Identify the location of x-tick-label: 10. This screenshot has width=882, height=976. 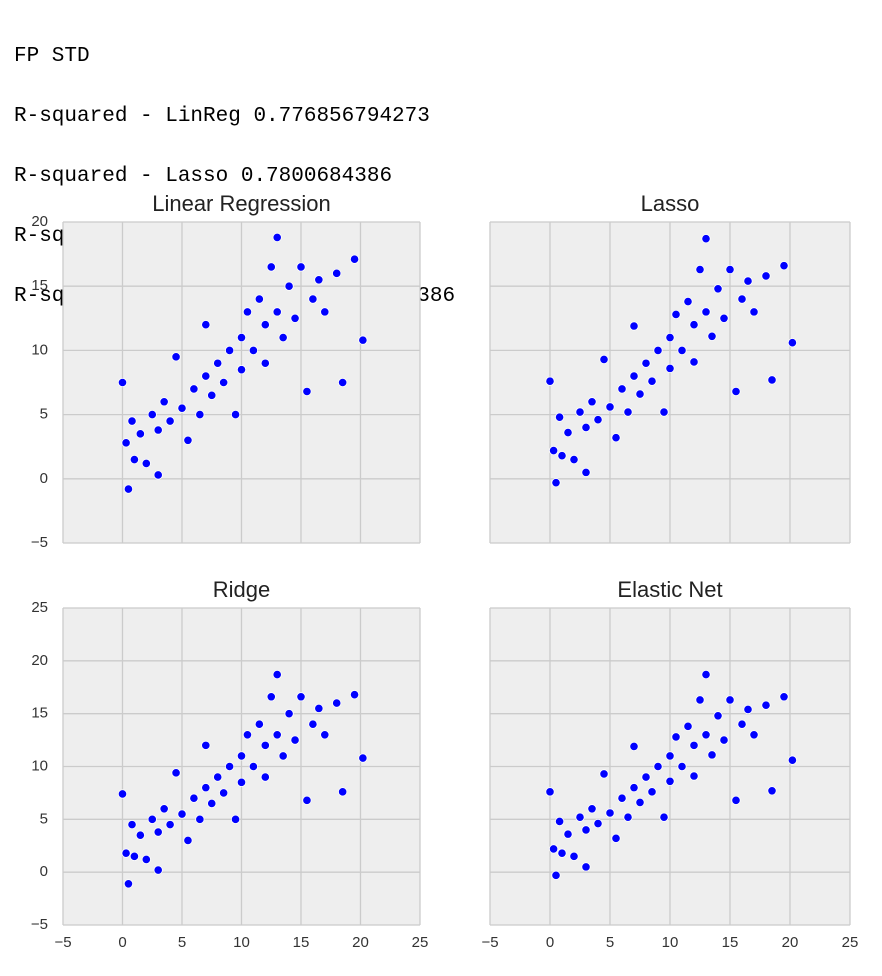
(241, 942).